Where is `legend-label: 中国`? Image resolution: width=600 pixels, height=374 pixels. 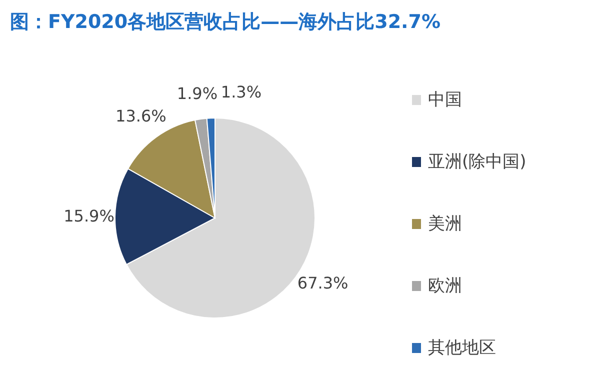
legend-label: 中国 is located at coordinates (445, 100).